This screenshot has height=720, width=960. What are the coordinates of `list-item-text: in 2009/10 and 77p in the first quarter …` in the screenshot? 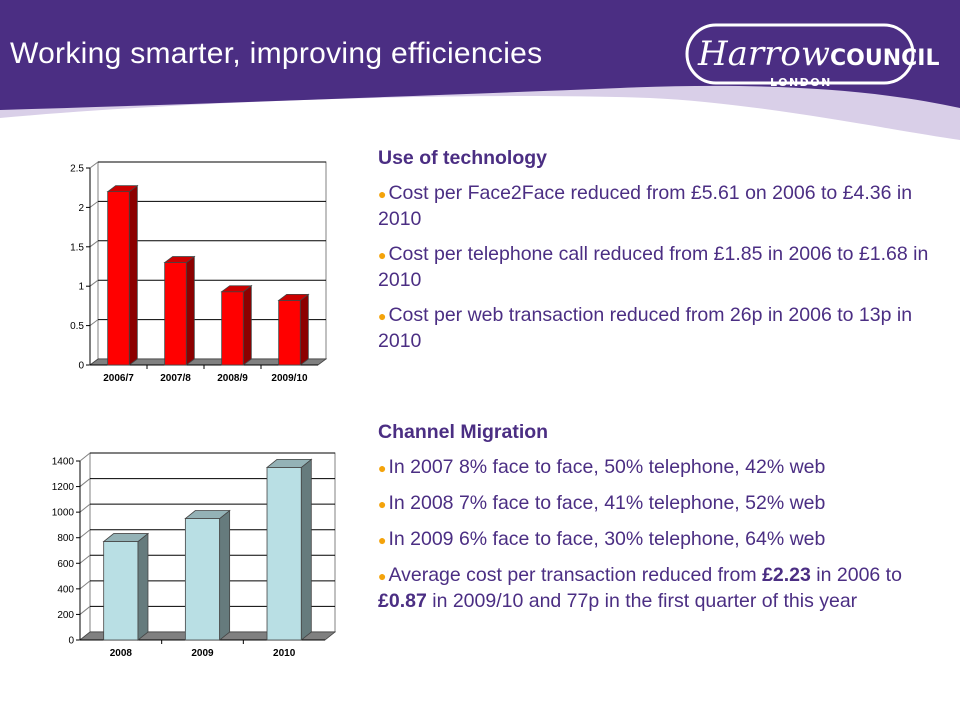 It's located at (642, 601).